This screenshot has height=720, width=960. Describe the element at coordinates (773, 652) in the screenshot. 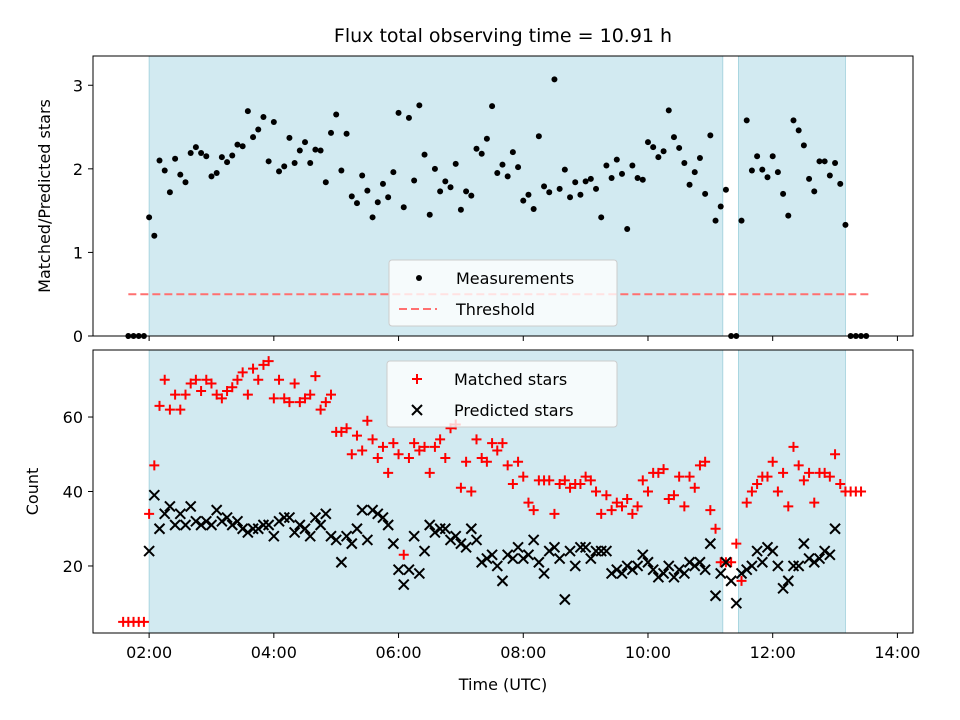

I see `x-tick-label: 12:00` at that location.